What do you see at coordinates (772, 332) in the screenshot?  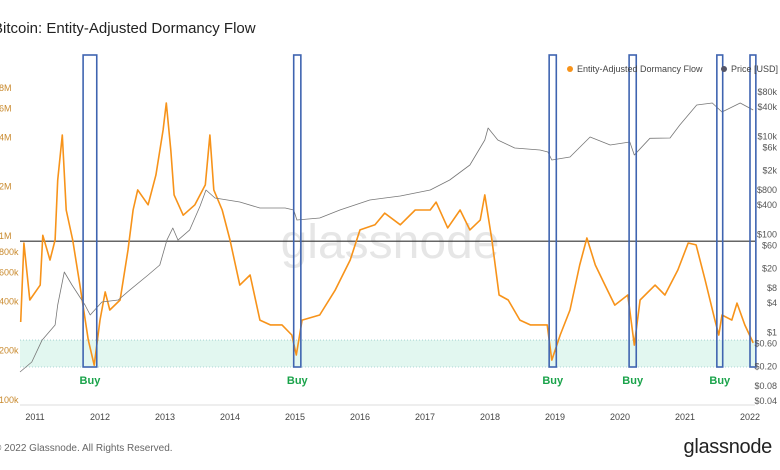 I see `right-axis-tick: $1` at bounding box center [772, 332].